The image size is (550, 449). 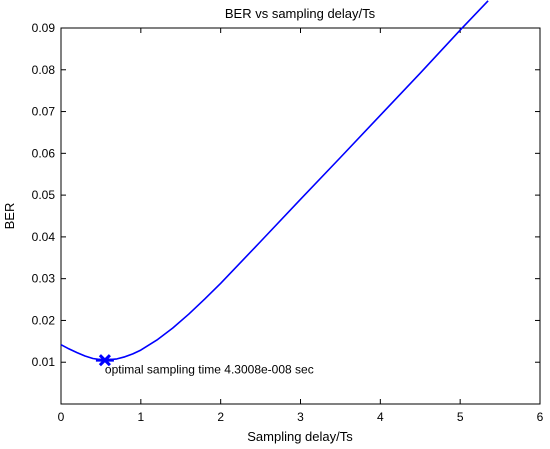 What do you see at coordinates (300, 13) in the screenshot?
I see `chart-title: BER vs sampling delay/Ts` at bounding box center [300, 13].